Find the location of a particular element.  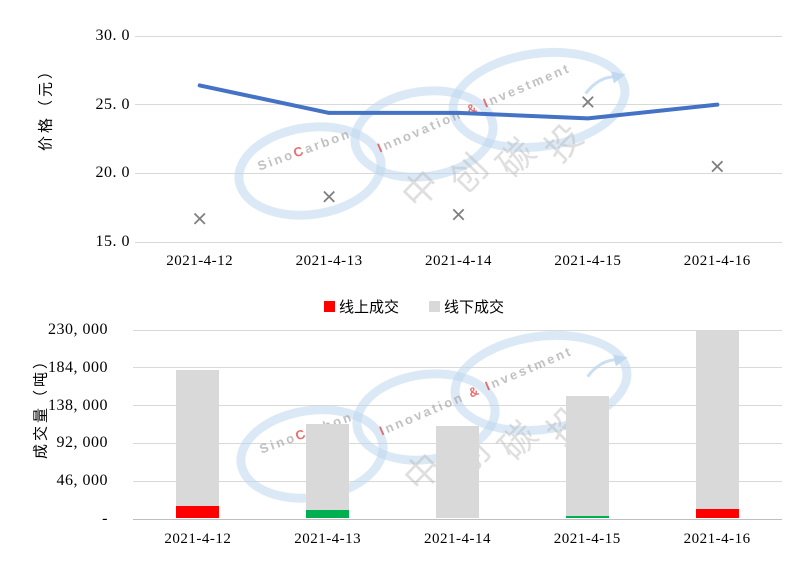

volume-category-label: 2021-4-16 is located at coordinates (717, 539).